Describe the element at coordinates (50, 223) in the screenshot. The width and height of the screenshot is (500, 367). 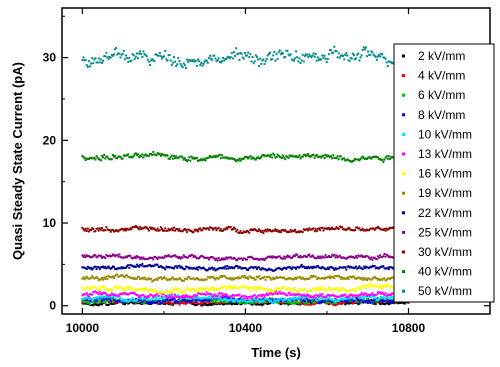
I see `y-tick-label: 10` at that location.